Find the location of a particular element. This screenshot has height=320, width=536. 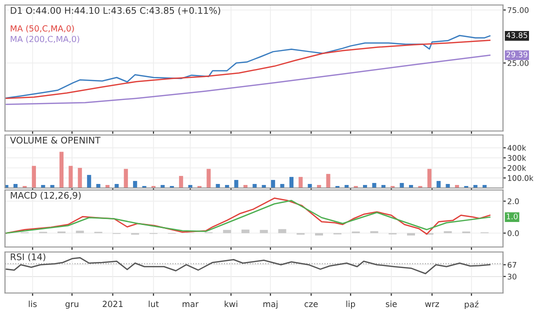

x-tick-label: gru is located at coordinates (71, 305).